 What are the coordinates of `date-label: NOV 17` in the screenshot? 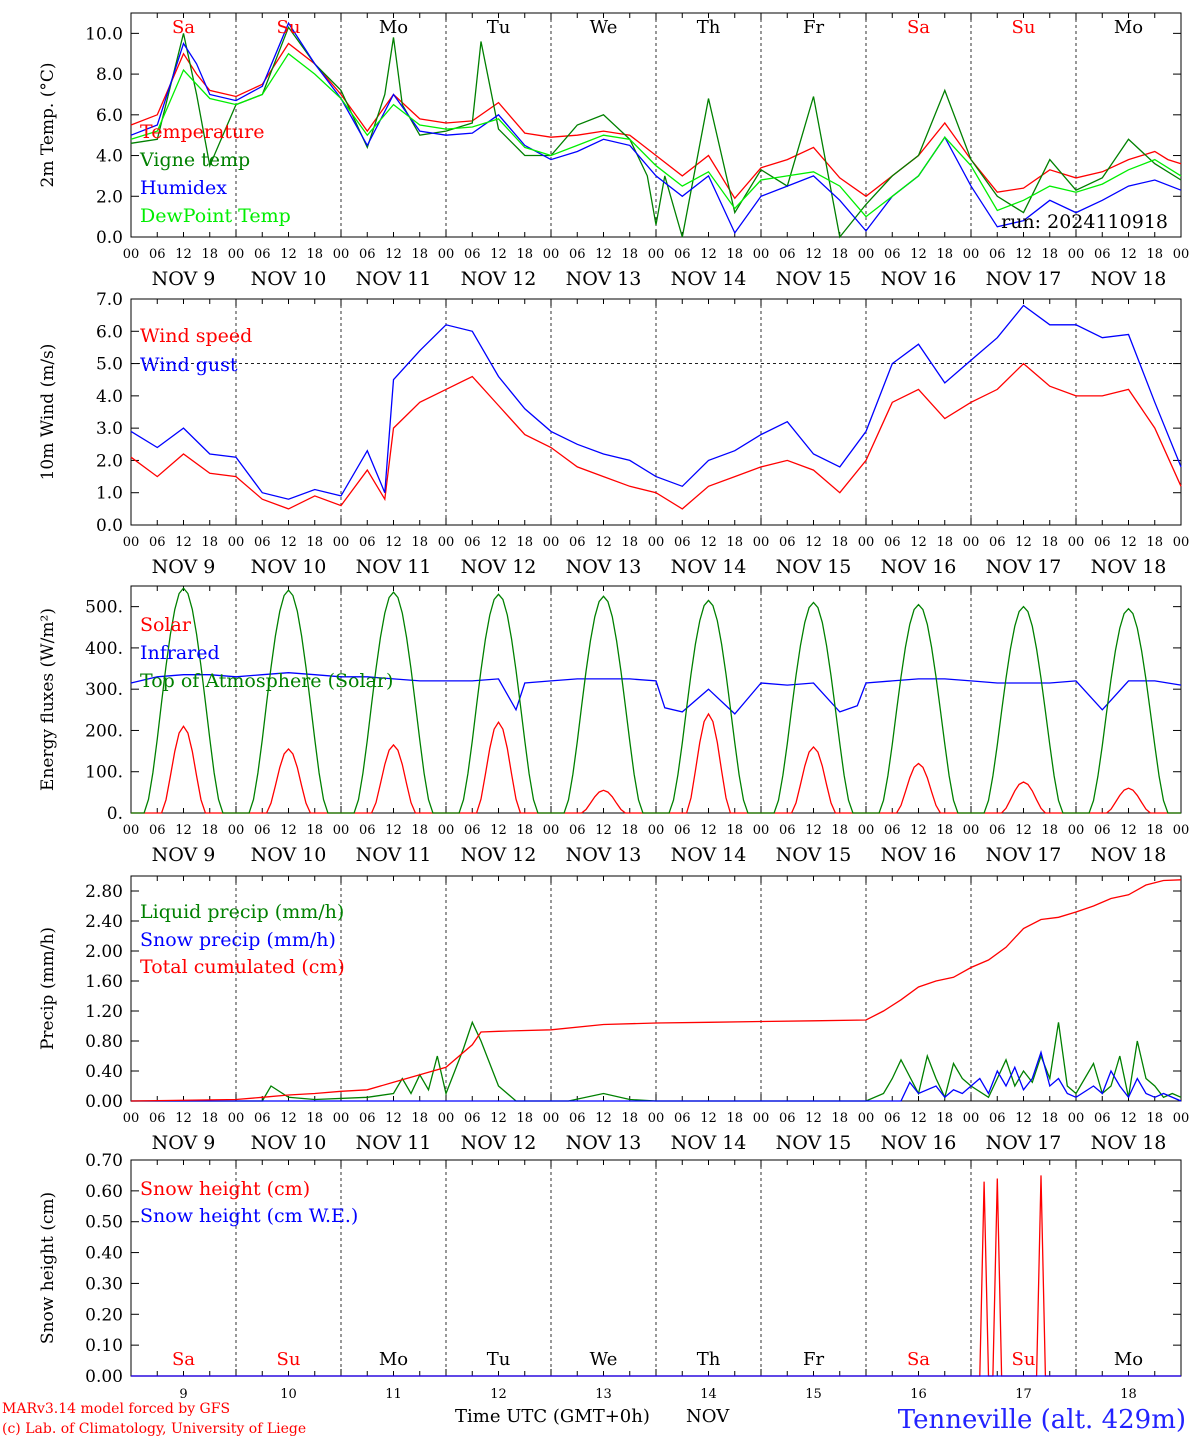 It's located at (1024, 855).